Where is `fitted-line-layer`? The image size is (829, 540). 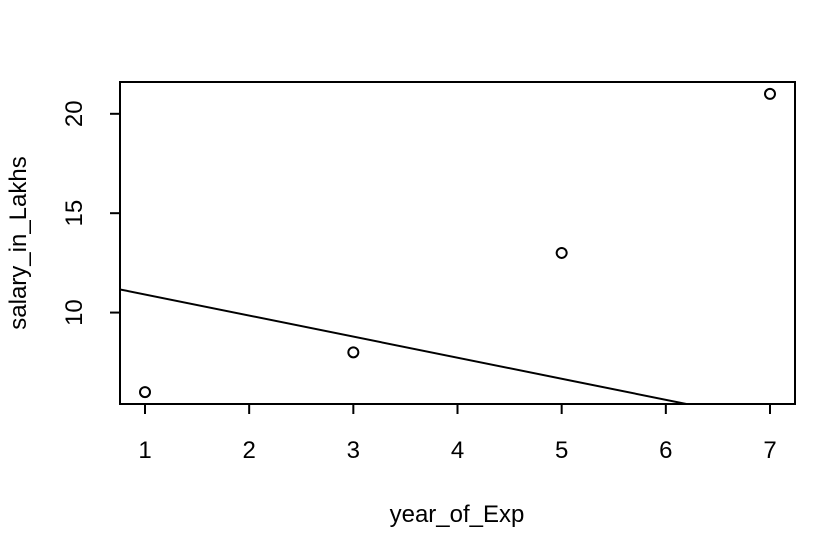
fitted-line-layer is located at coordinates (406, 346).